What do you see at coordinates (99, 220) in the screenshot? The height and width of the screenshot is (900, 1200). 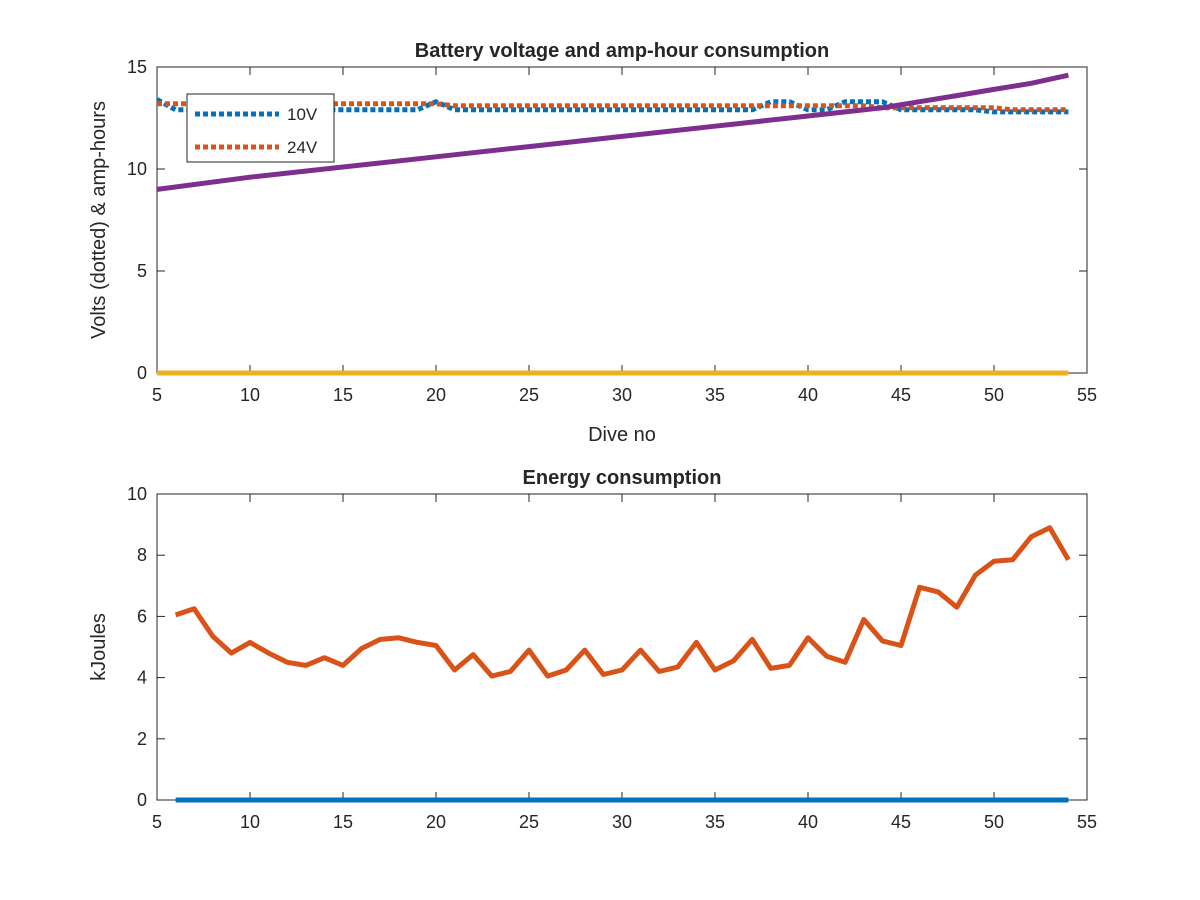 I see `chart-0-y-axis-label: Volts (dotted) & amp-hours` at bounding box center [99, 220].